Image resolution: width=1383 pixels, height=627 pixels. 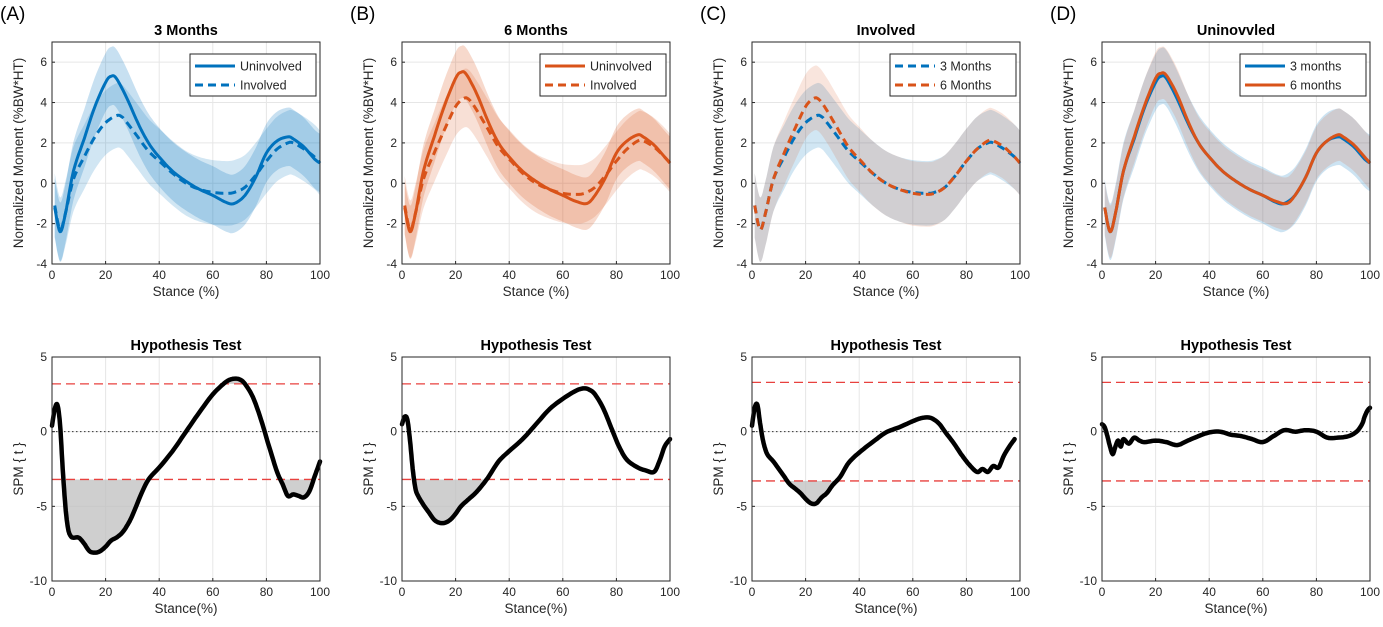 I want to click on legend-label: 3 months, so click(x=1315, y=67).